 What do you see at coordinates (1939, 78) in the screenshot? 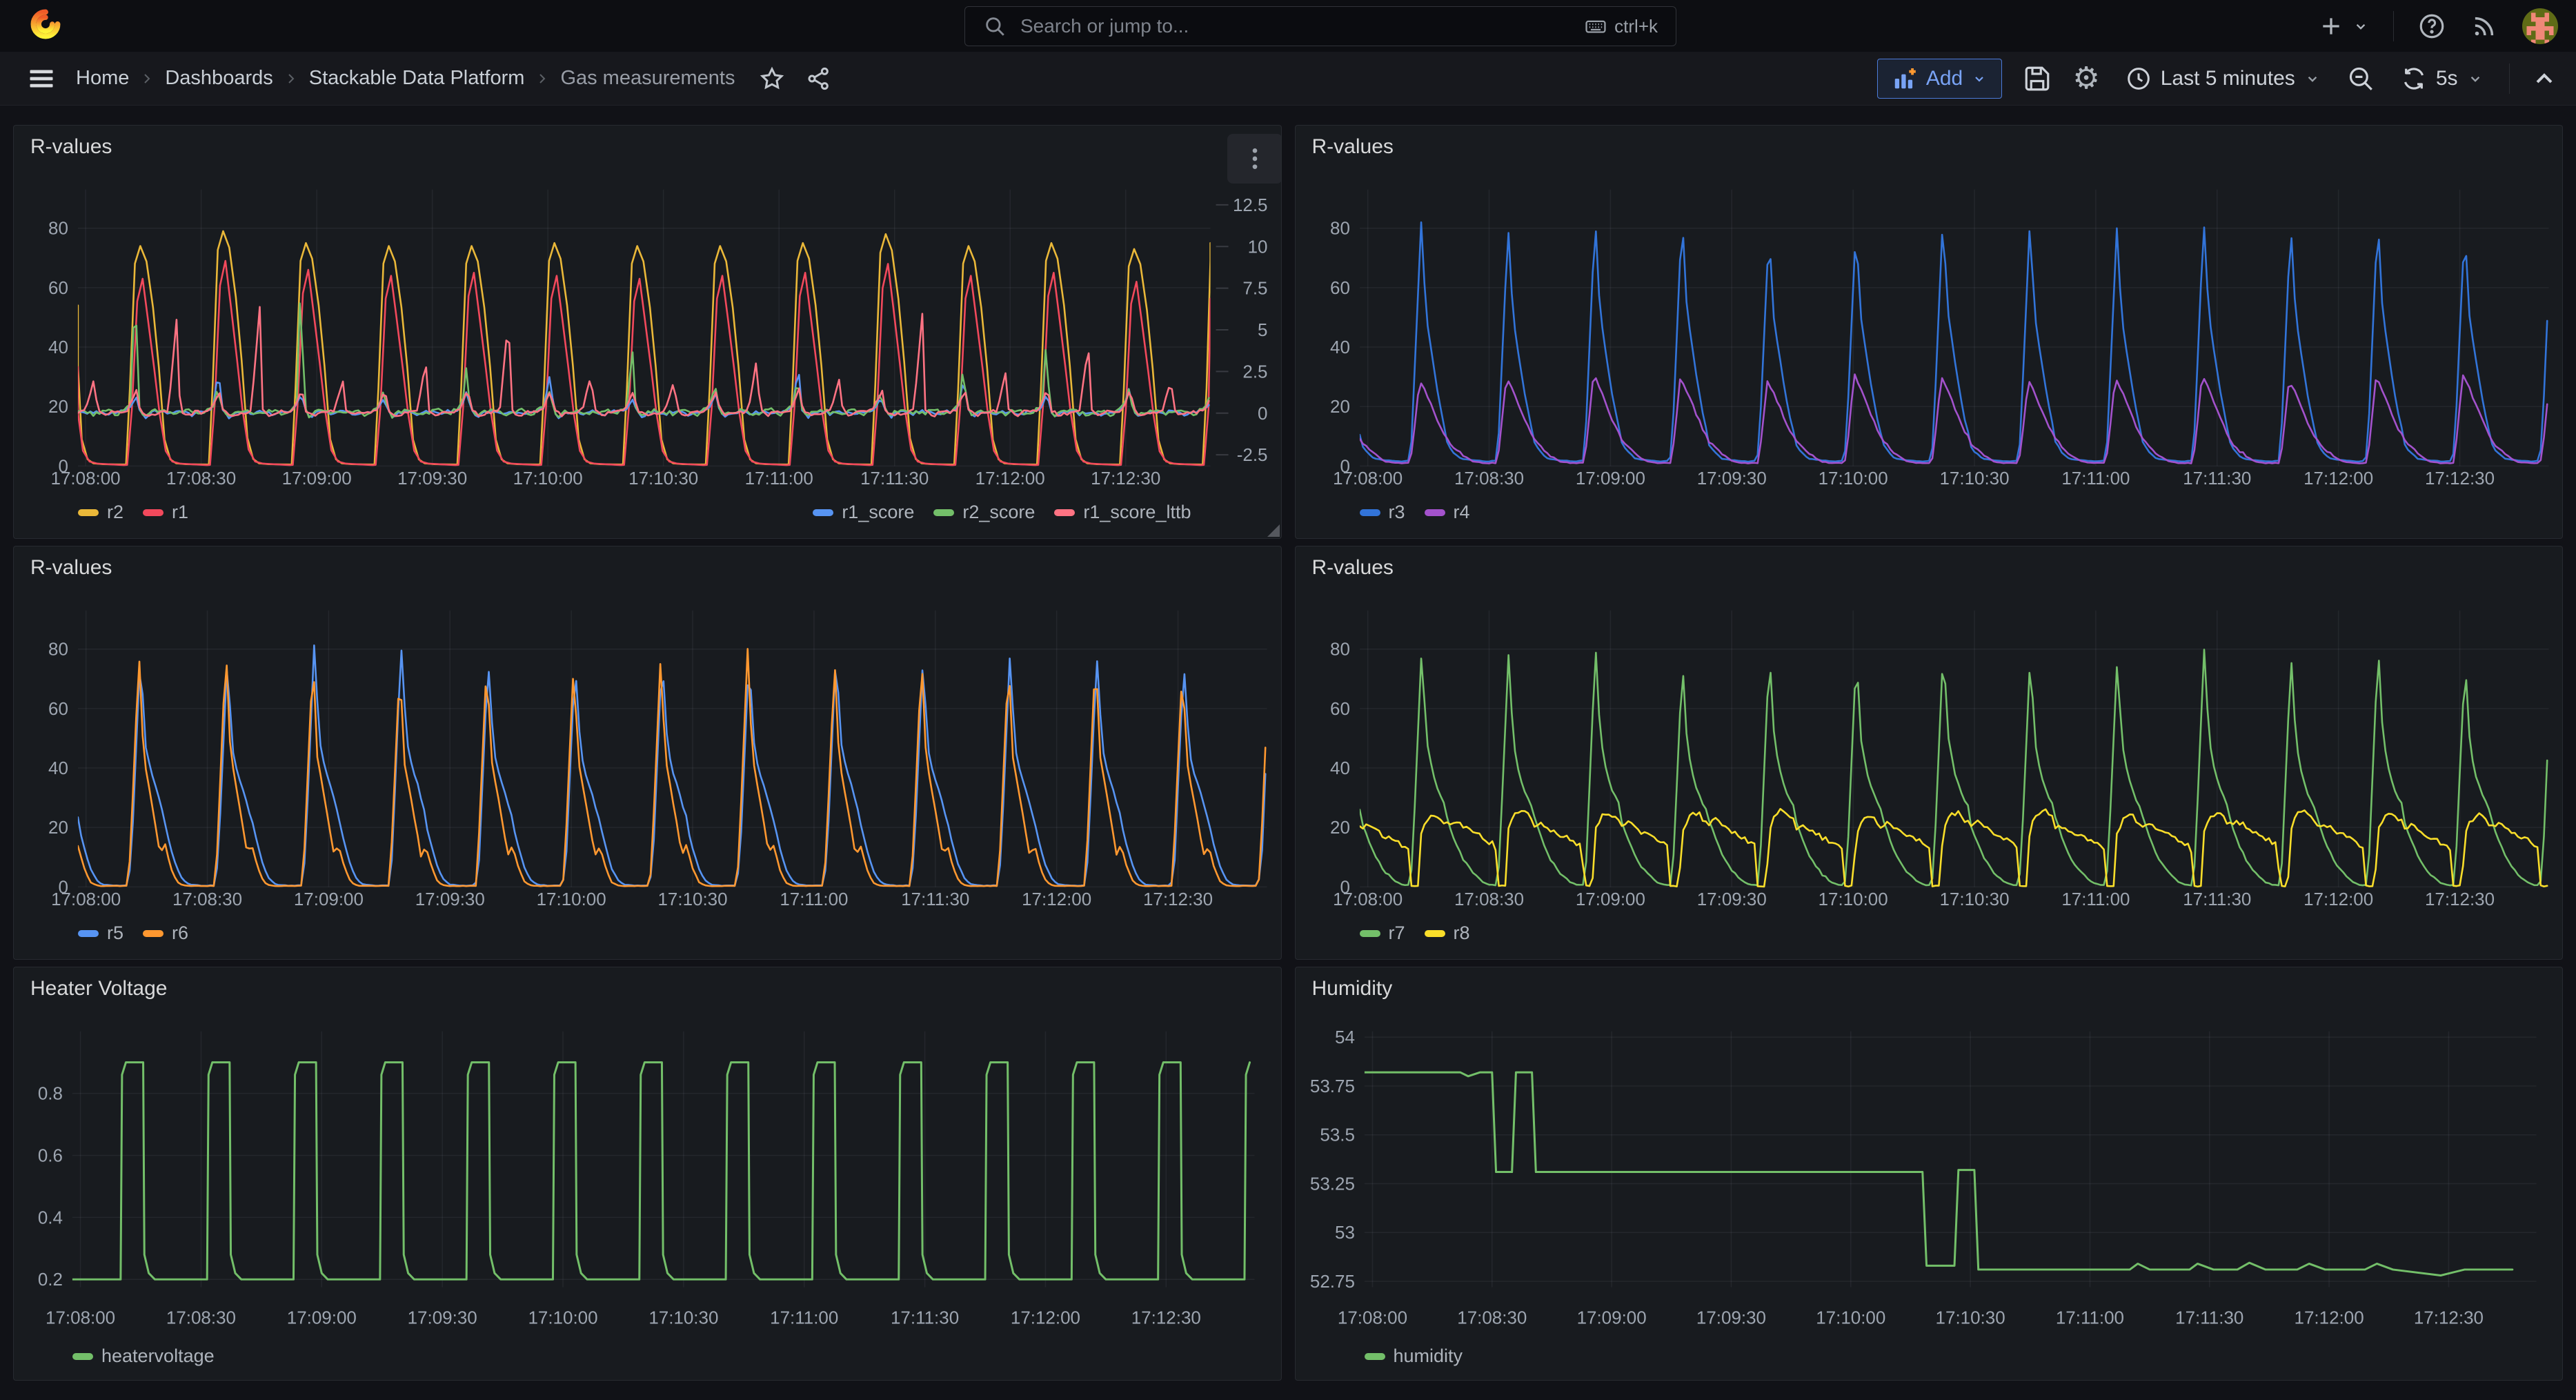
I see `add-panel-button: Add` at bounding box center [1939, 78].